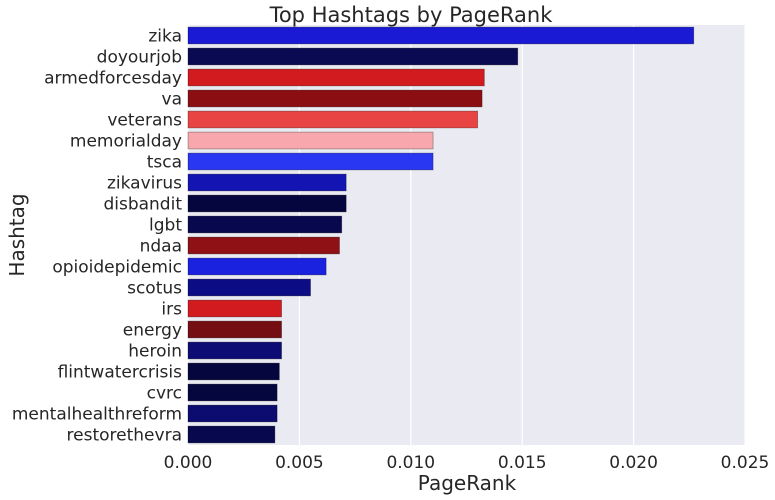 This screenshot has width=775, height=500. I want to click on bar-memorialday, so click(310, 140).